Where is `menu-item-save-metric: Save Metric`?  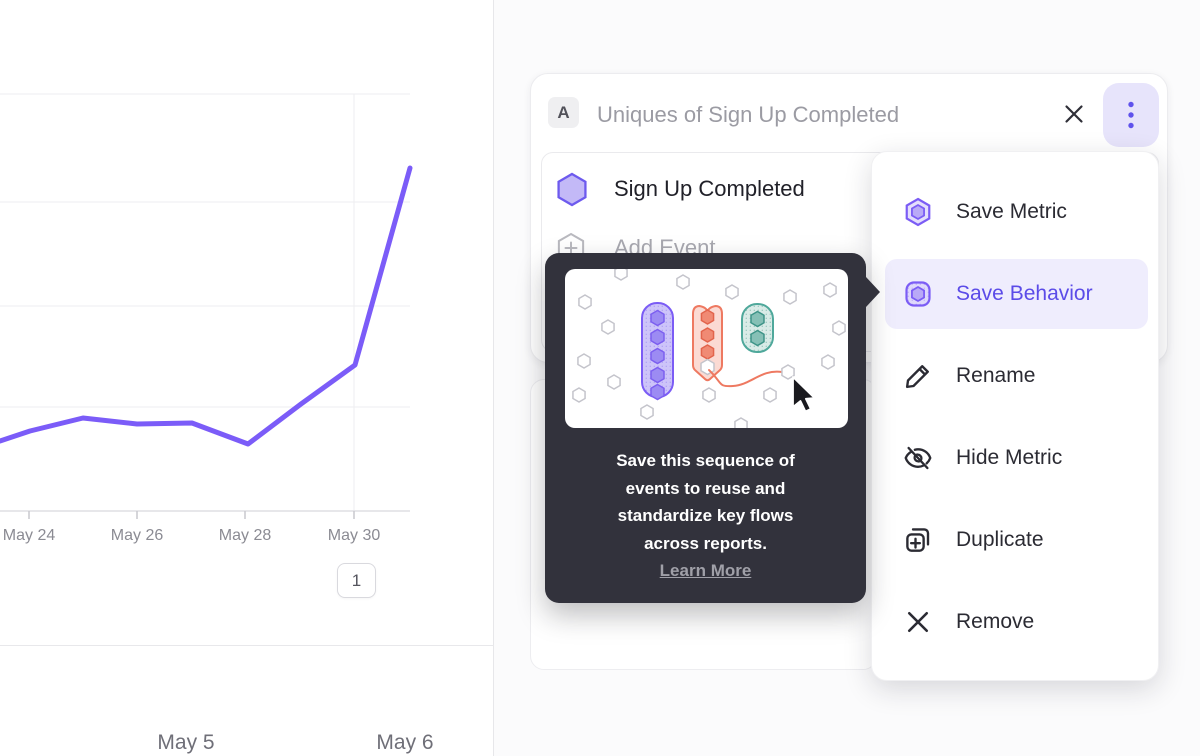 menu-item-save-metric: Save Metric is located at coordinates (1016, 212).